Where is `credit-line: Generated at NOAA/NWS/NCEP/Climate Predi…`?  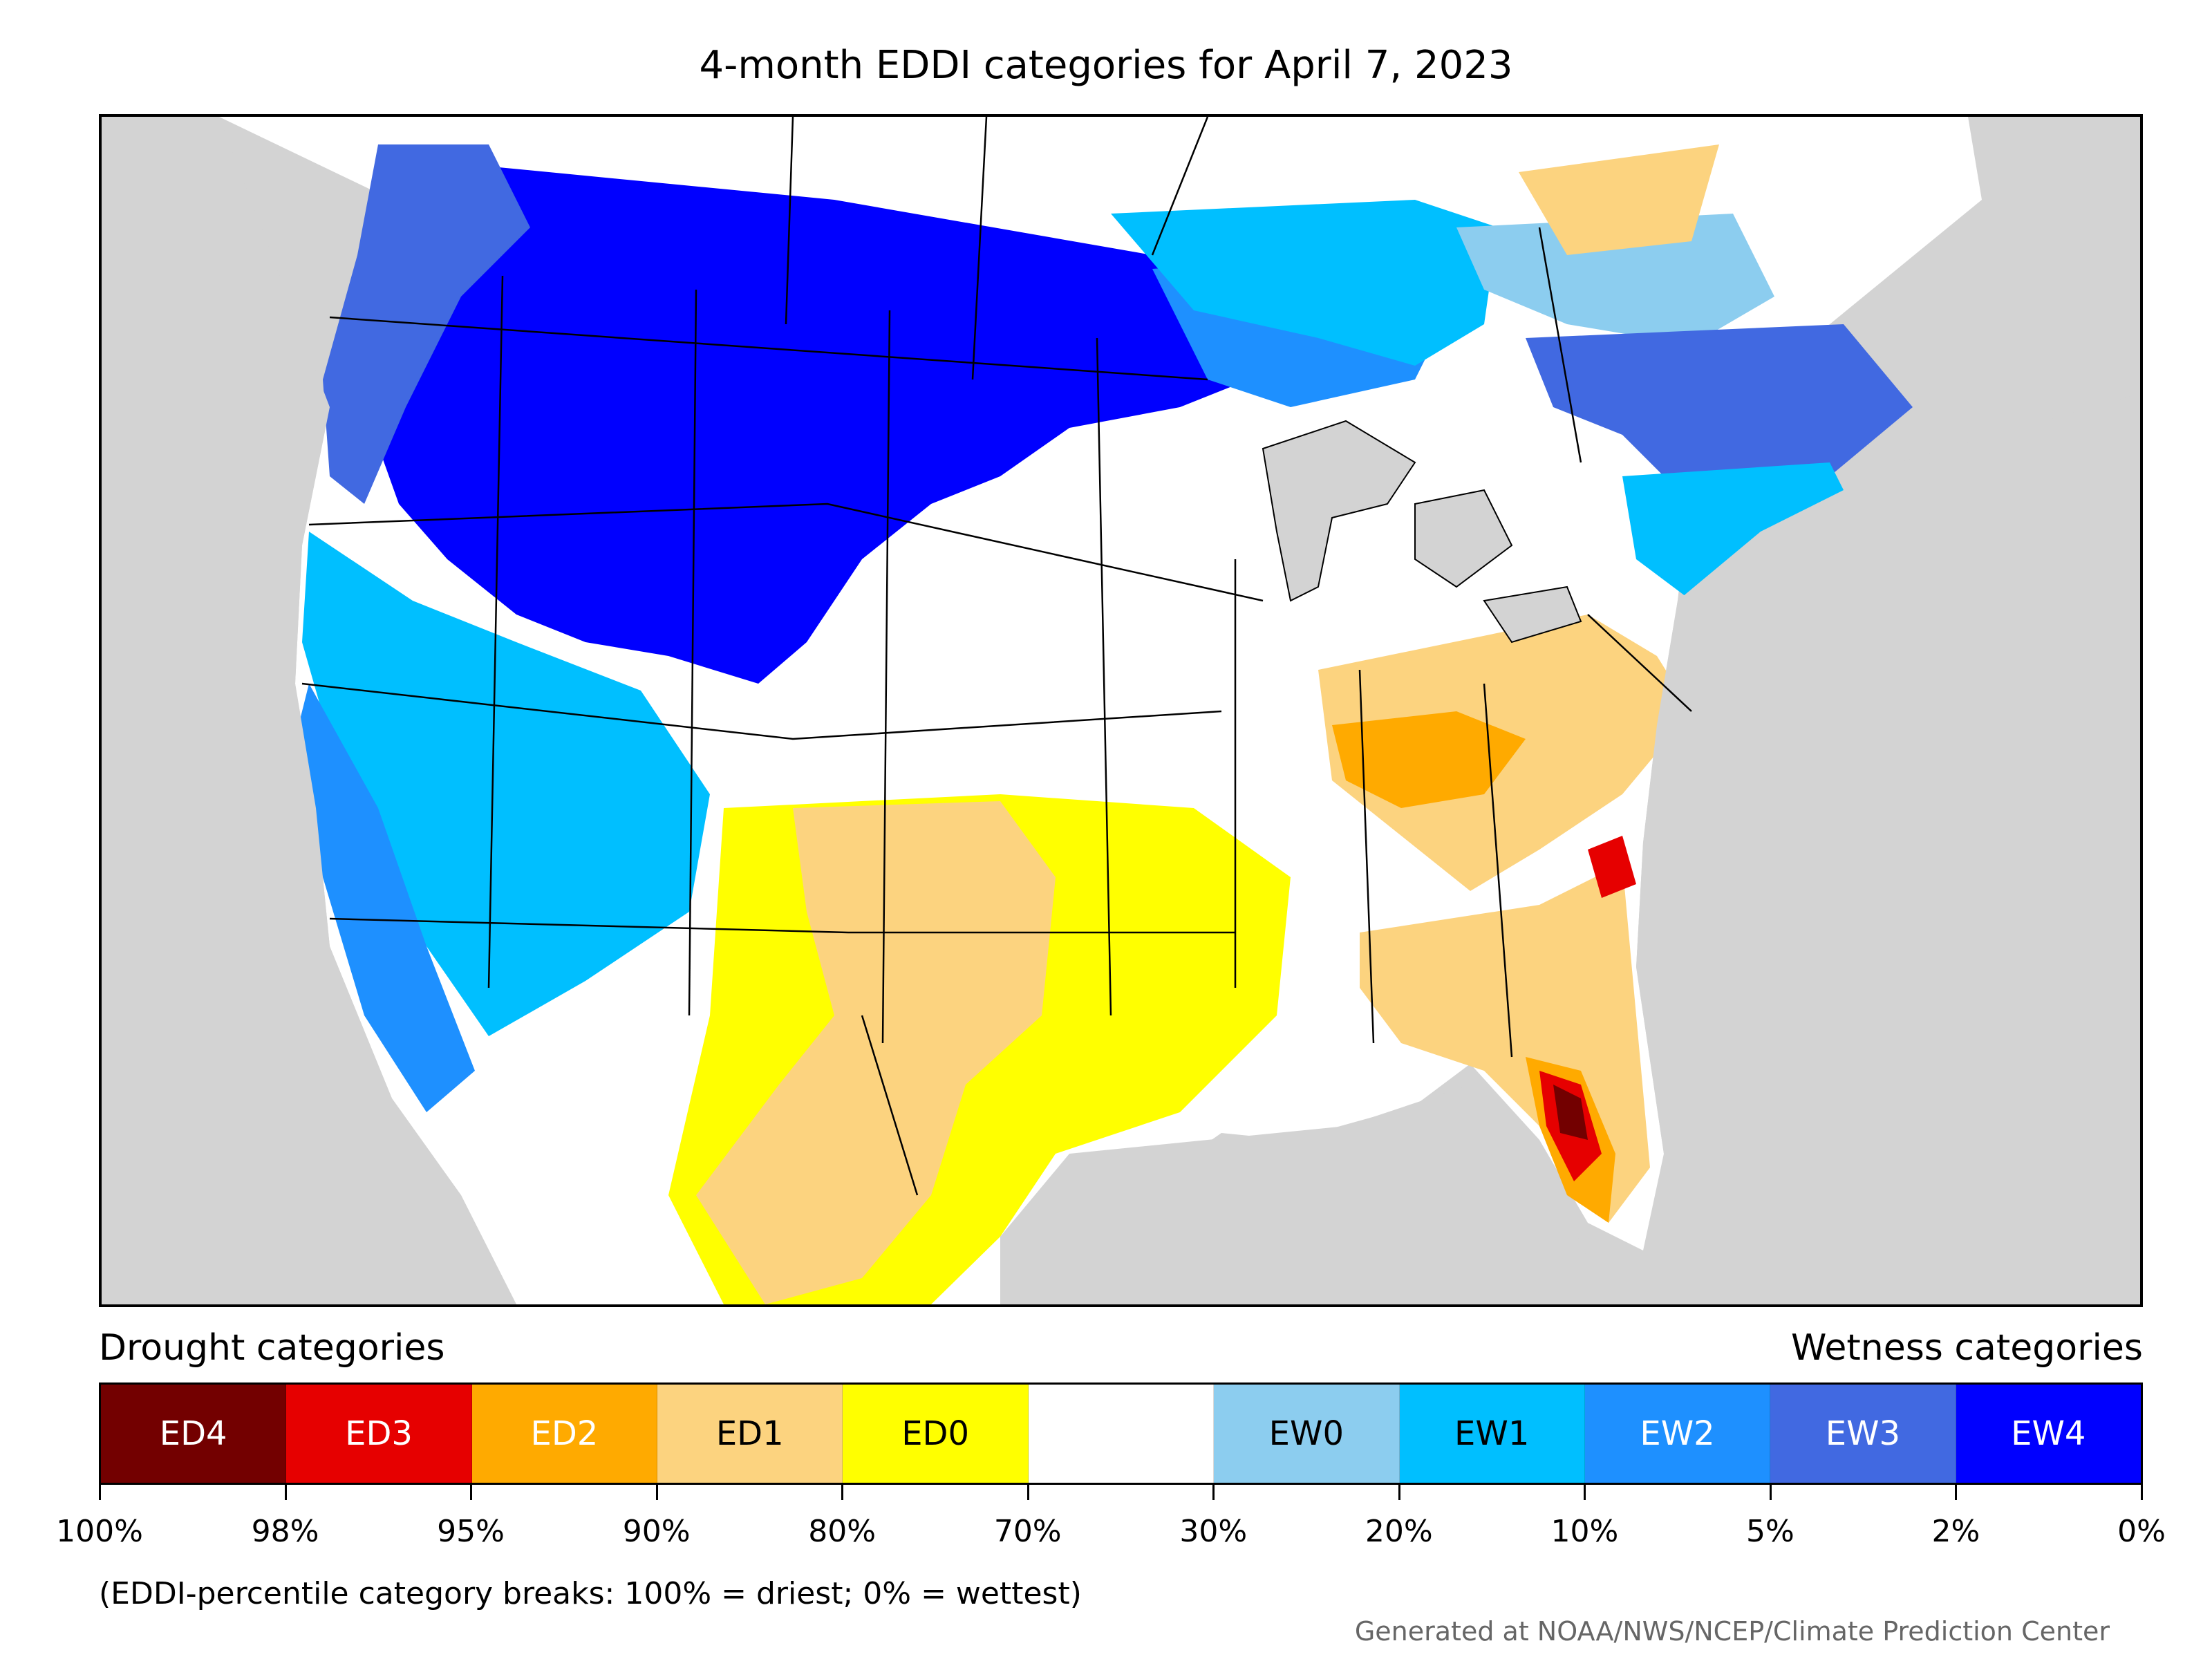 credit-line: Generated at NOAA/NWS/NCEP/Climate Predi… is located at coordinates (1732, 1632).